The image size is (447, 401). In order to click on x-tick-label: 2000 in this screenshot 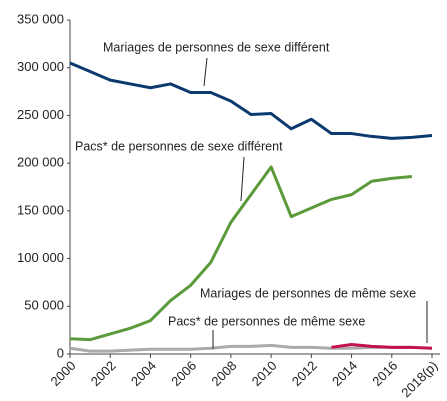, I will do `click(62, 373)`.